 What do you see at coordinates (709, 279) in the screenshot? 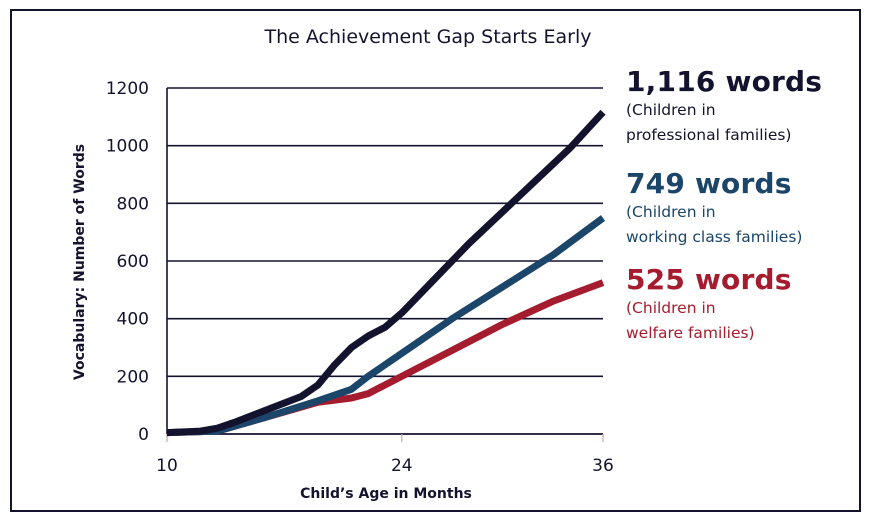
I see `callout-value: 525 words` at bounding box center [709, 279].